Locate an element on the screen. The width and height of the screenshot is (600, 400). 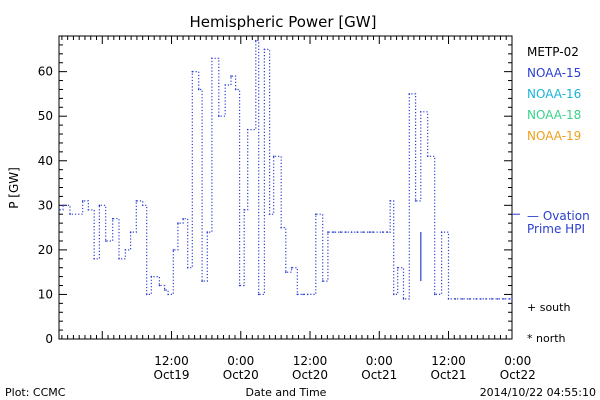
y-tick-label: 30 is located at coordinates (45, 205).